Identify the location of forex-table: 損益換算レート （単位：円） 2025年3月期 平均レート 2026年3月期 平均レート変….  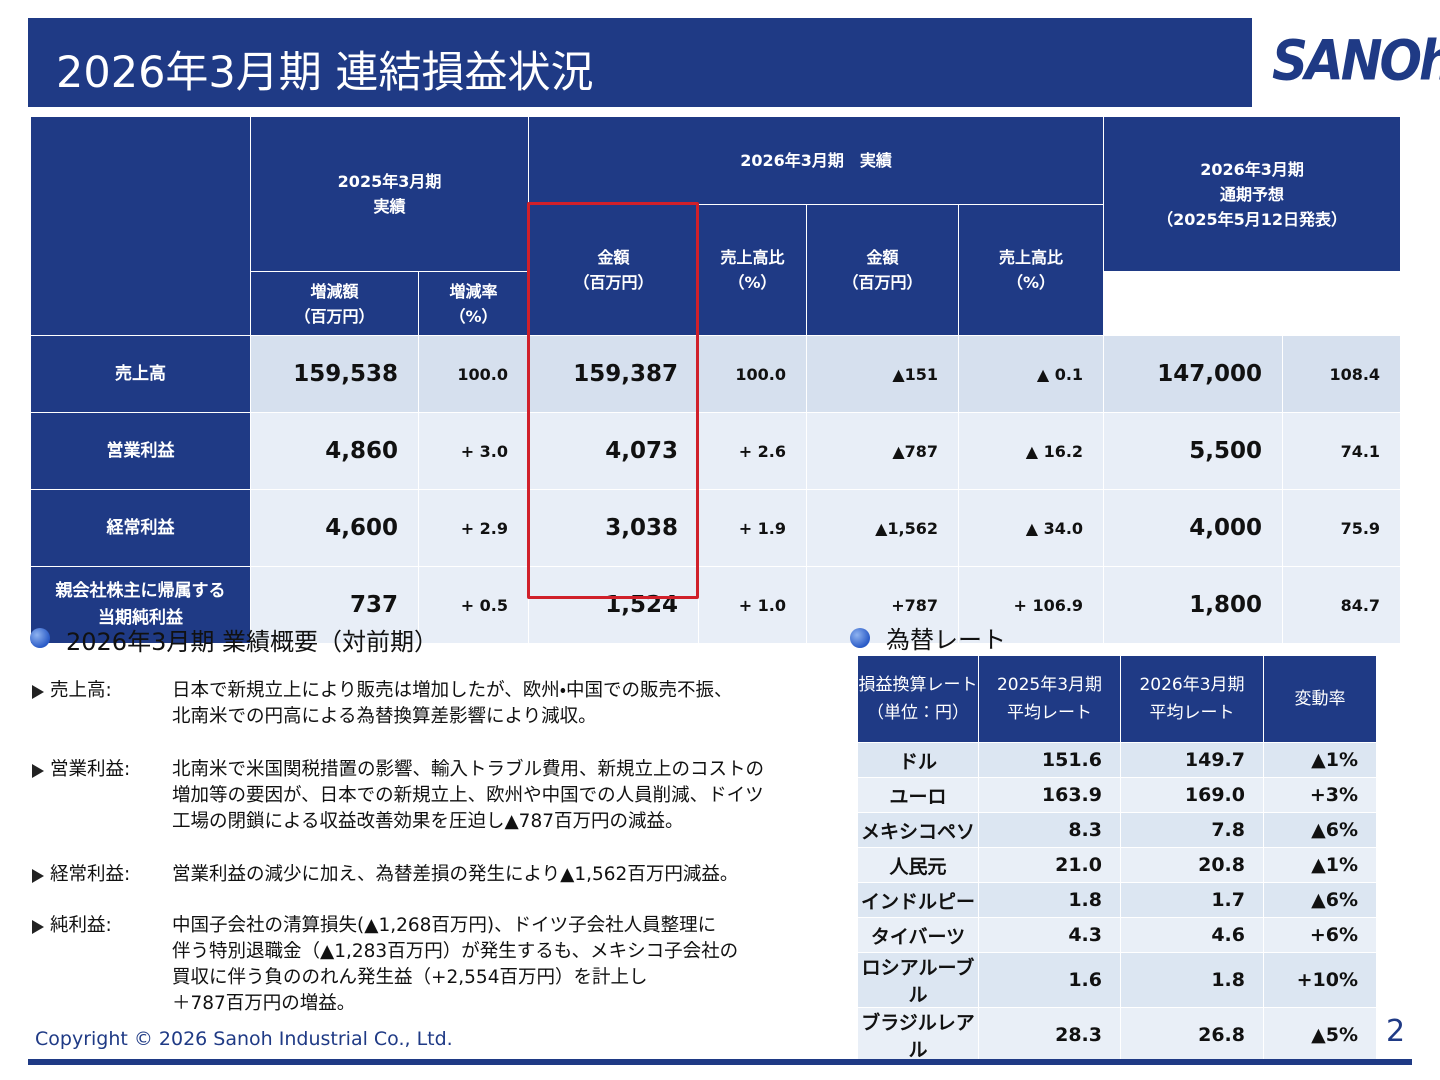
(1117, 859).